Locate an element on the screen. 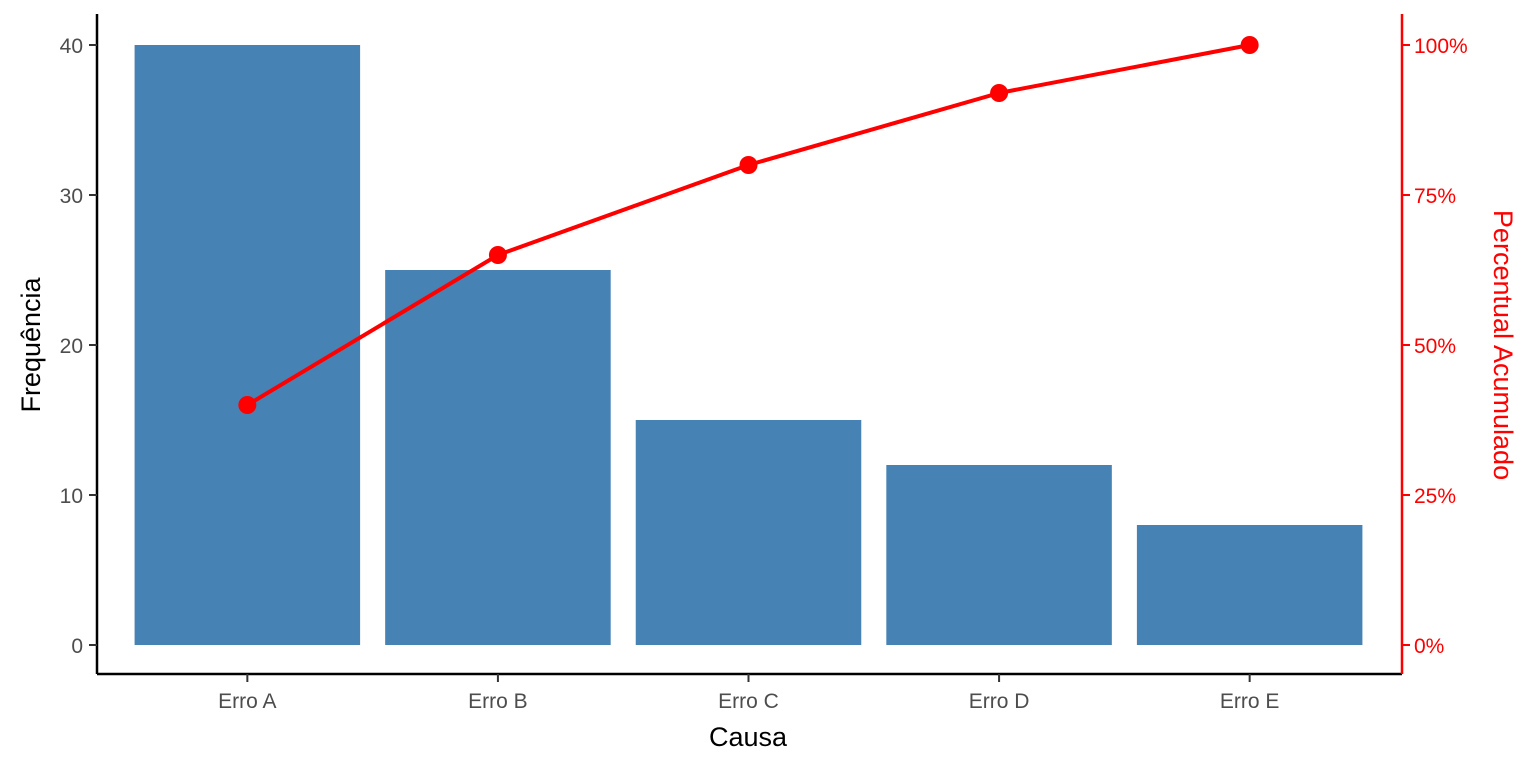 Image resolution: width=1536 pixels, height=768 pixels. bar-erro-c is located at coordinates (748, 532).